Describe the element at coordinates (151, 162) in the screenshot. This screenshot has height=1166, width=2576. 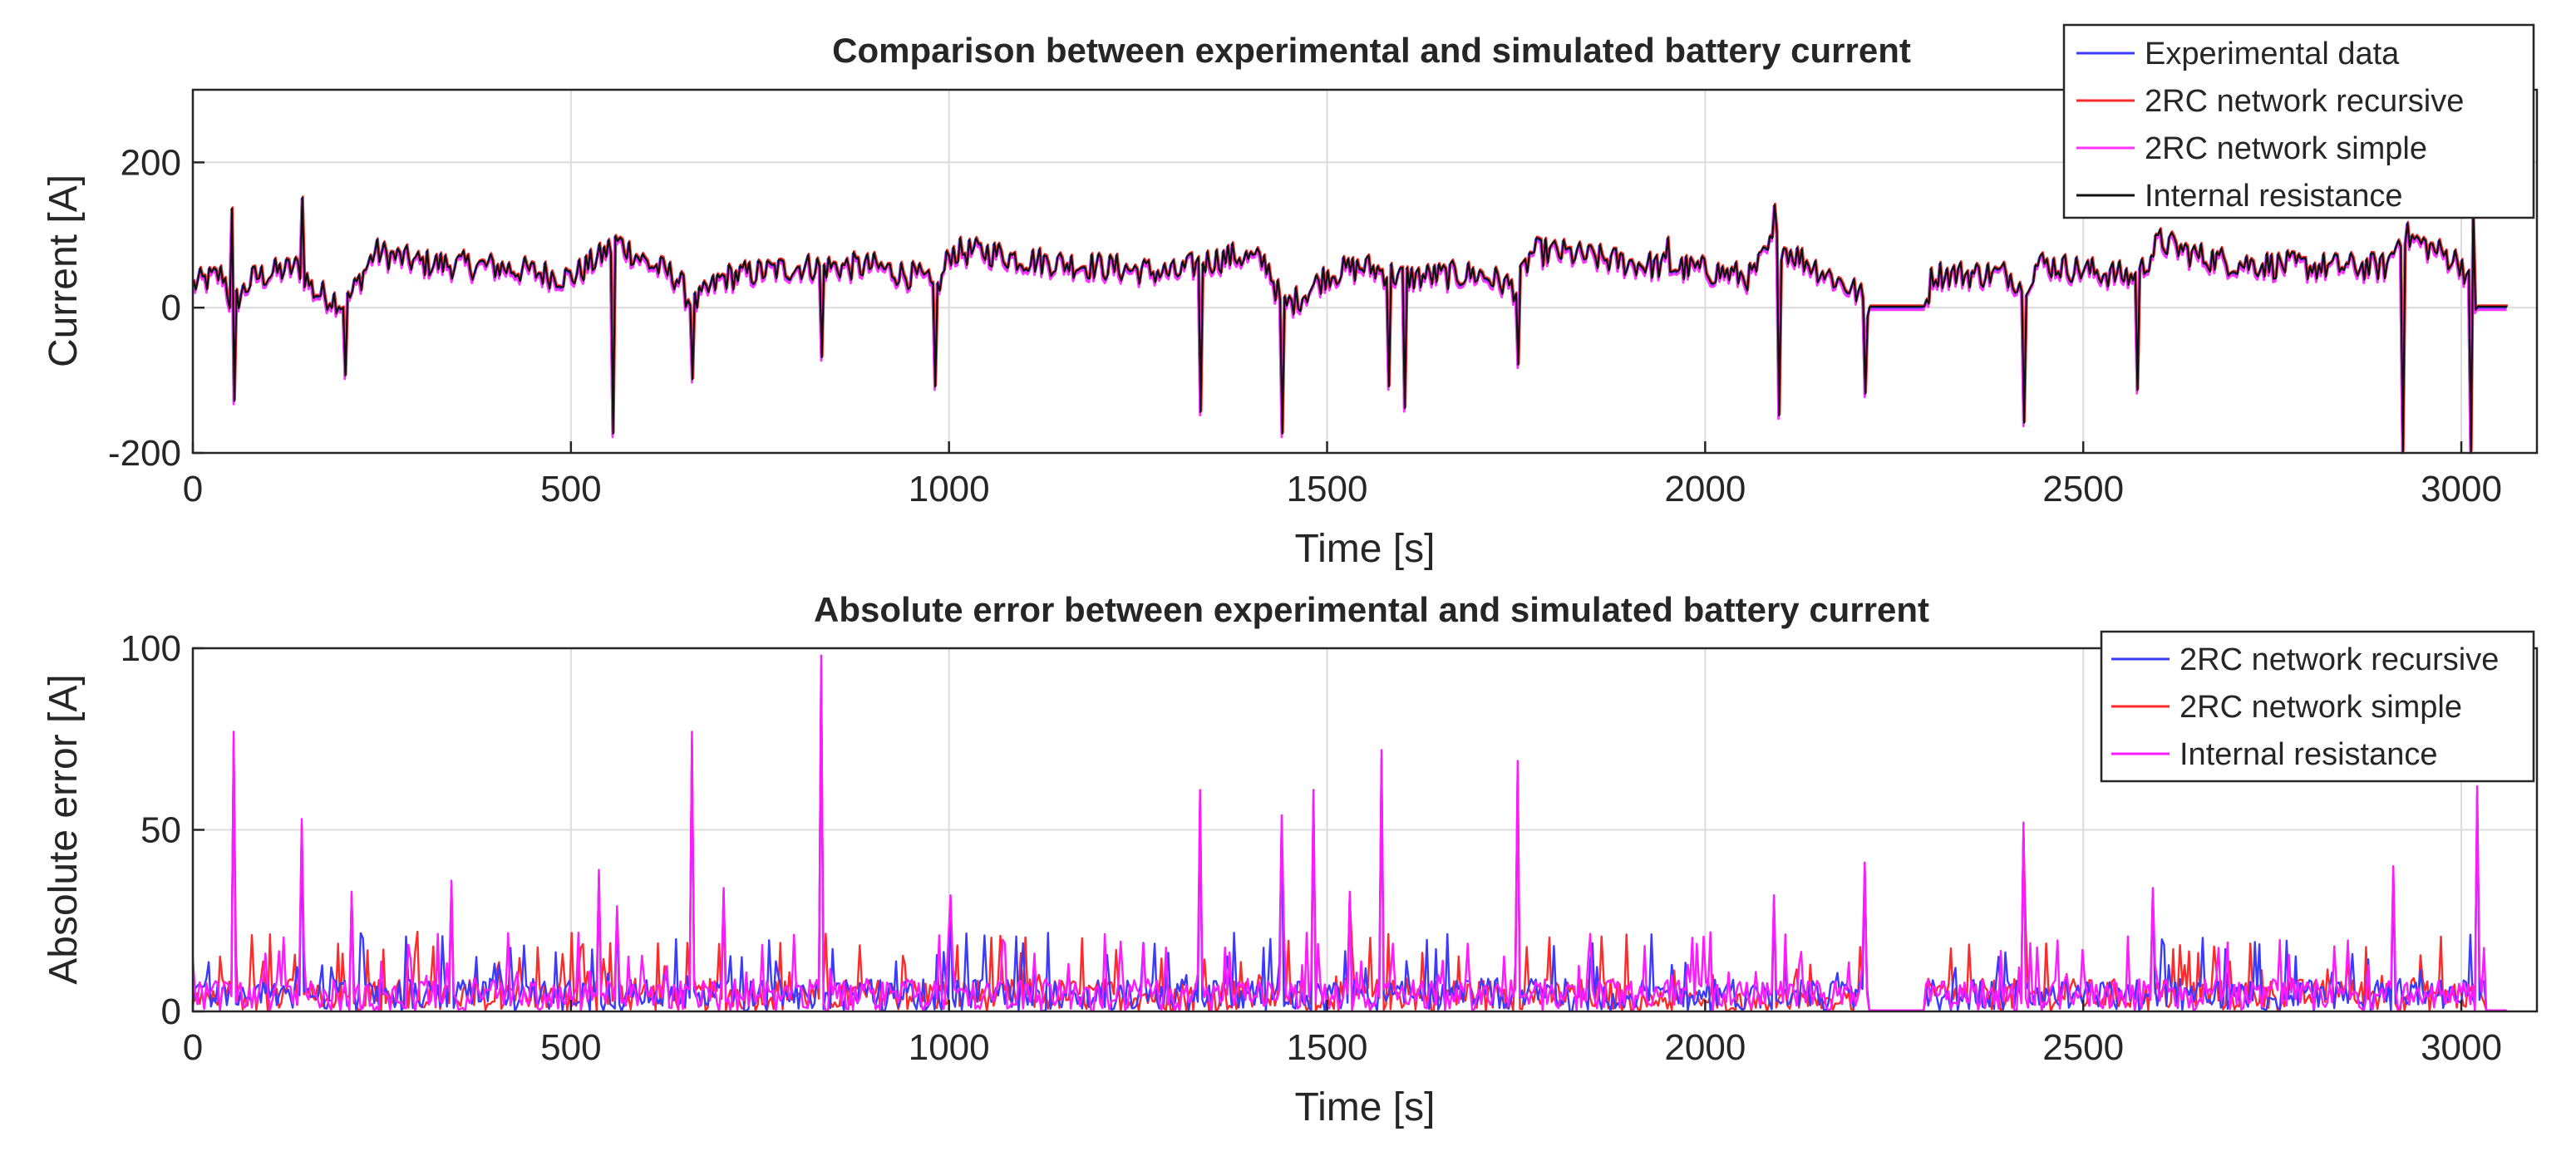
I see `ytick-label: 200` at that location.